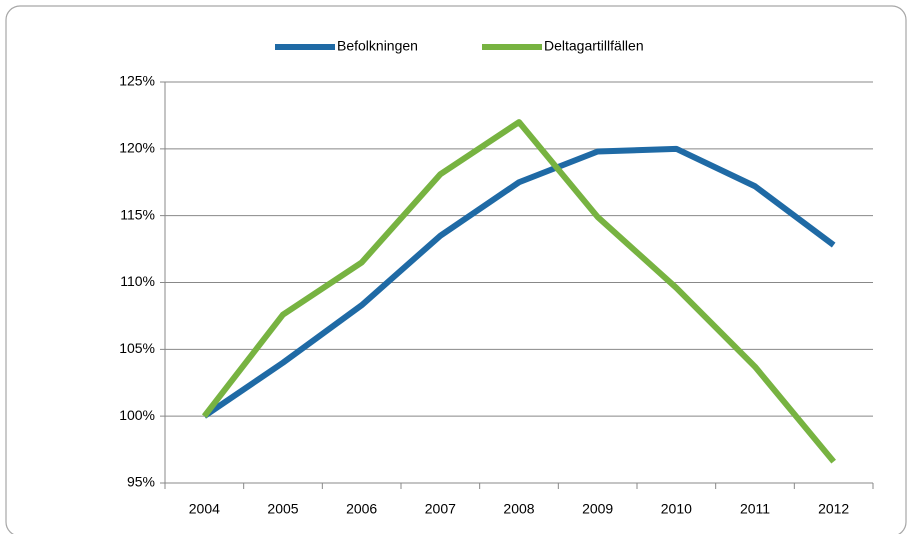 This screenshot has height=539, width=914. I want to click on legend-label: Deltagartillfällen, so click(594, 46).